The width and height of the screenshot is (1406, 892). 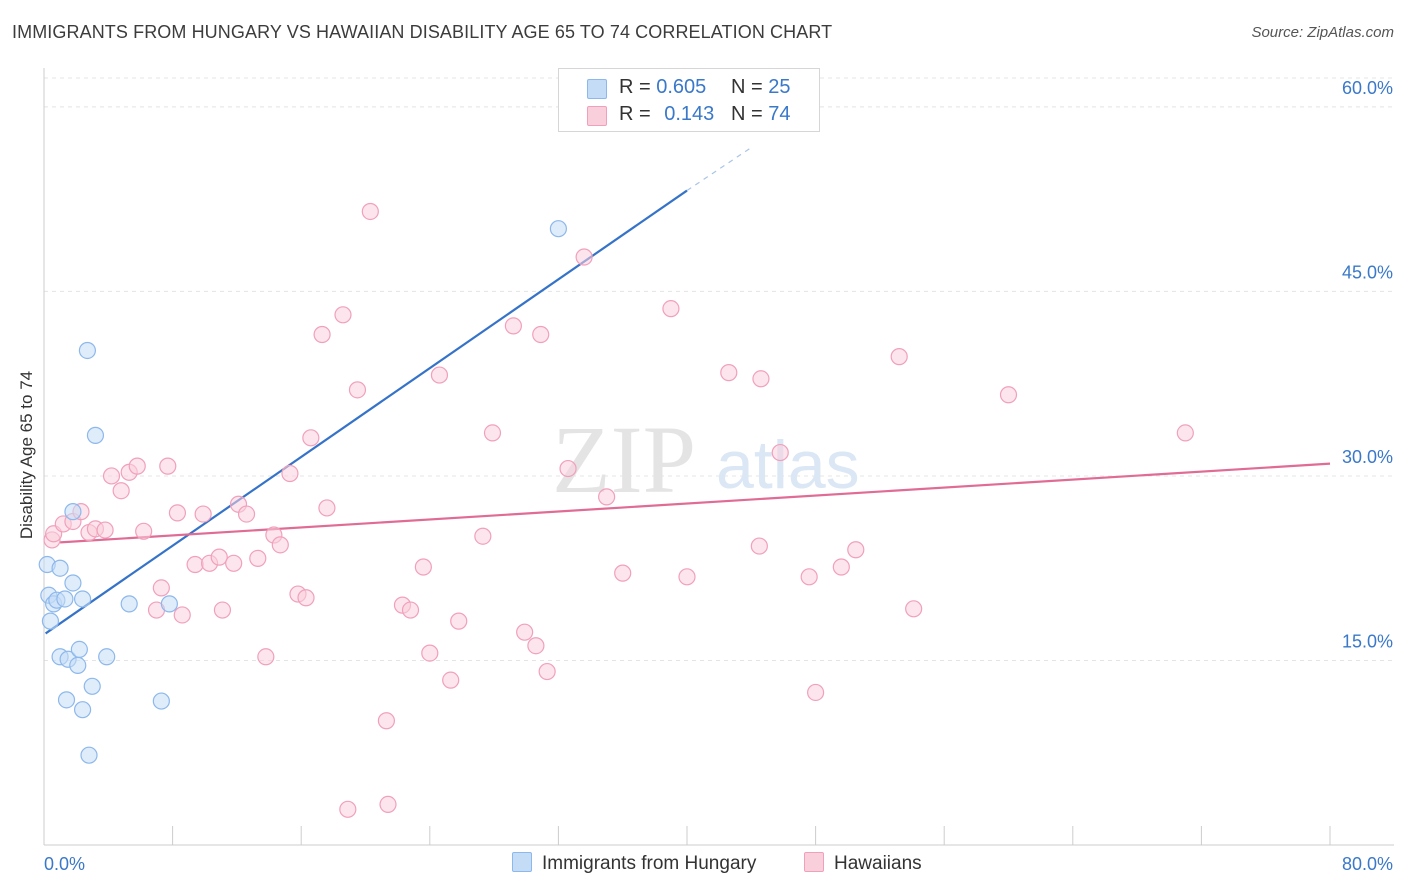 What do you see at coordinates (634, 863) in the screenshot?
I see `series-legend-hungary: Immigrants from Hungary` at bounding box center [634, 863].